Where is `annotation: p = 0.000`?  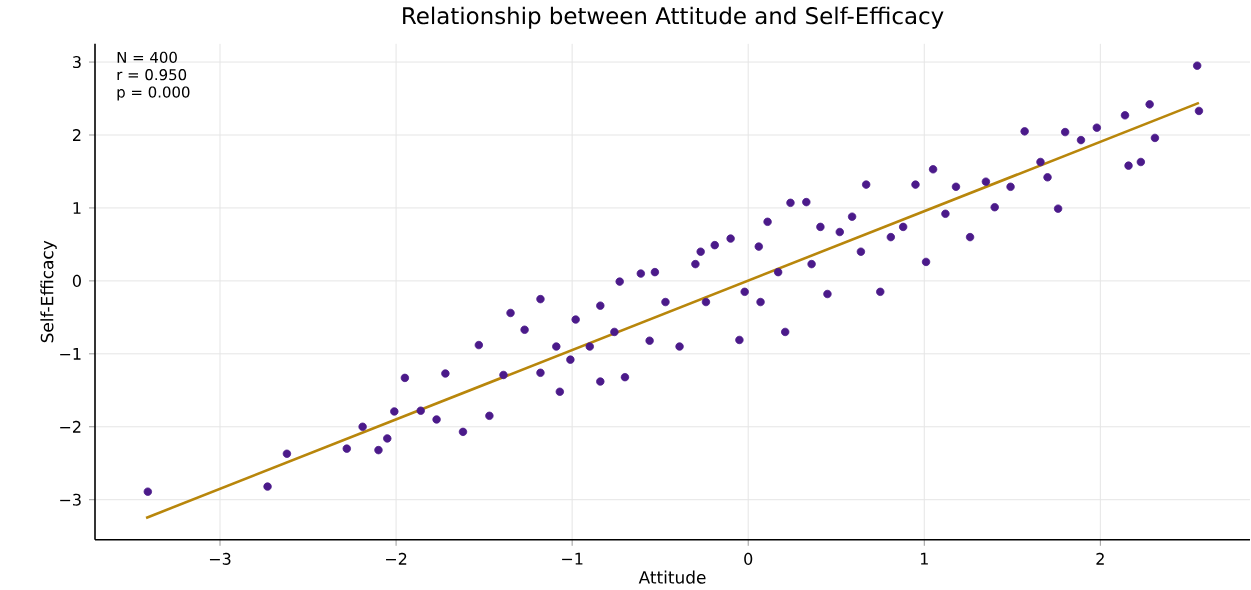
annotation: p = 0.000 is located at coordinates (153, 93).